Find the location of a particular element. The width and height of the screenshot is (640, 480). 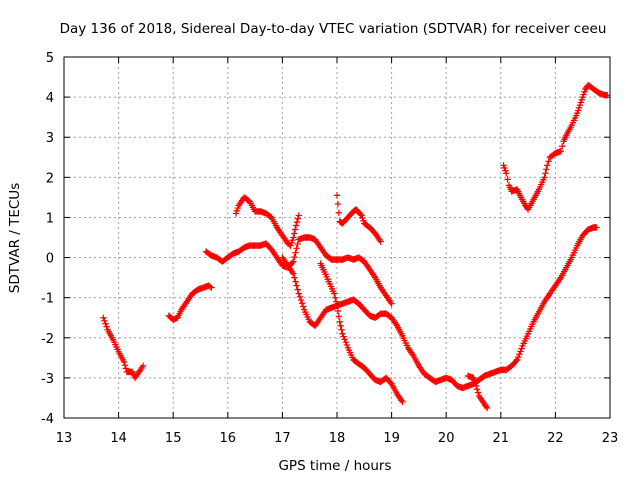

y-tick-label: -2 is located at coordinates (47, 339).